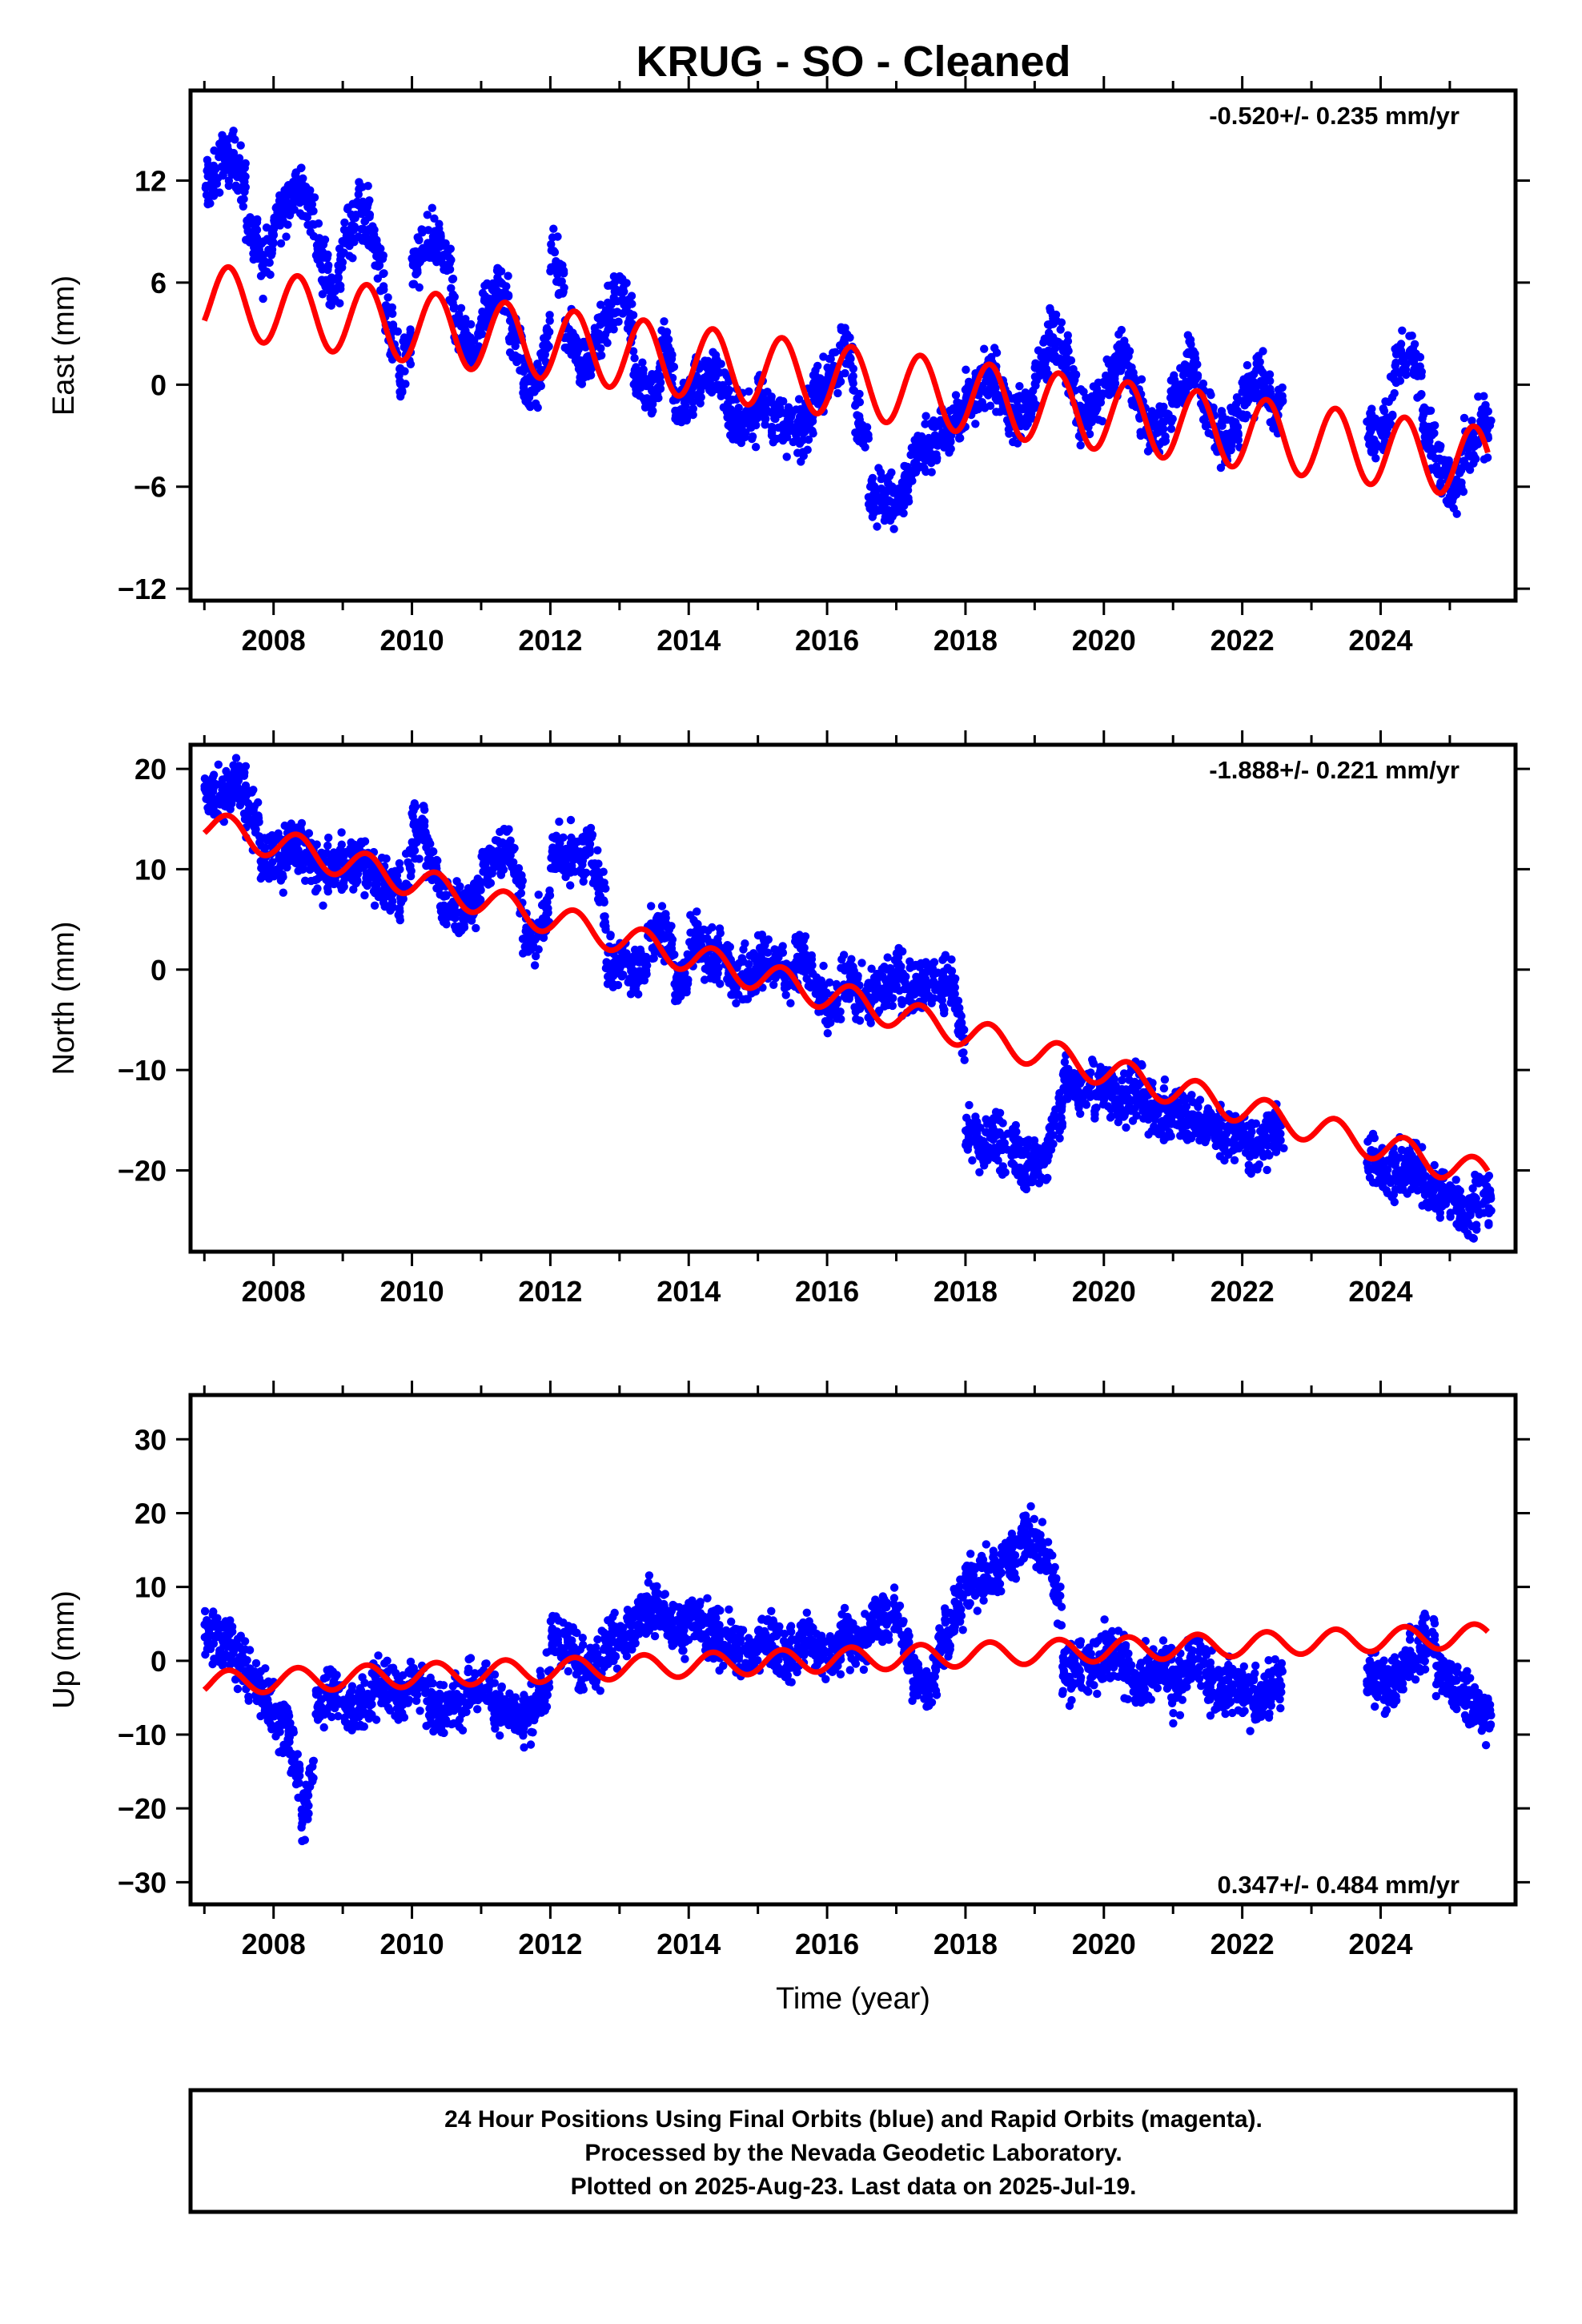  What do you see at coordinates (64, 345) in the screenshot?
I see `east-y-axis-label: East (mm)` at bounding box center [64, 345].